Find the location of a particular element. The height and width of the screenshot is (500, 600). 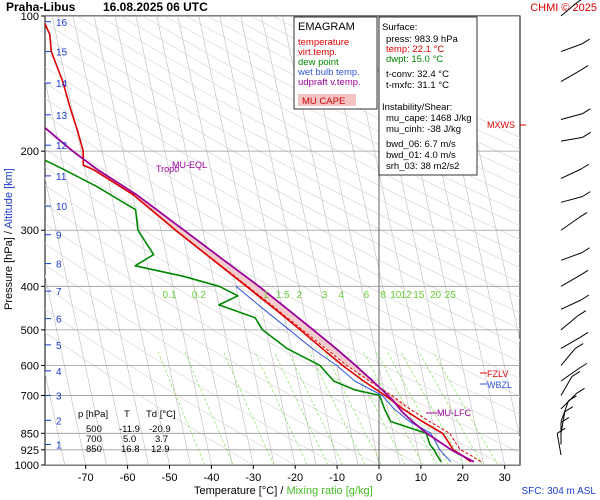

pressure-tick-label: 850 is located at coordinates (30, 434).